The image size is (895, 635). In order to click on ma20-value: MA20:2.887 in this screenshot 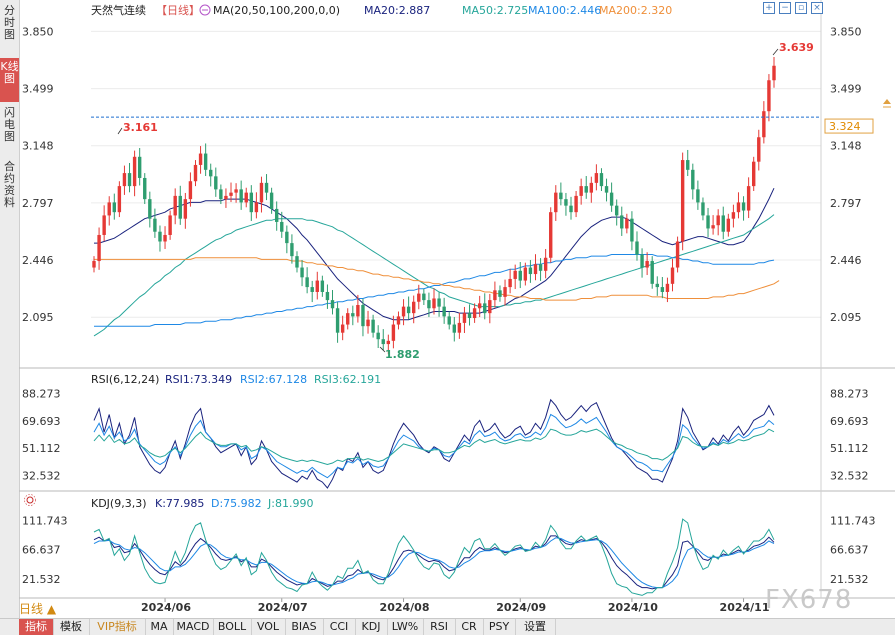, I will do `click(397, 10)`.